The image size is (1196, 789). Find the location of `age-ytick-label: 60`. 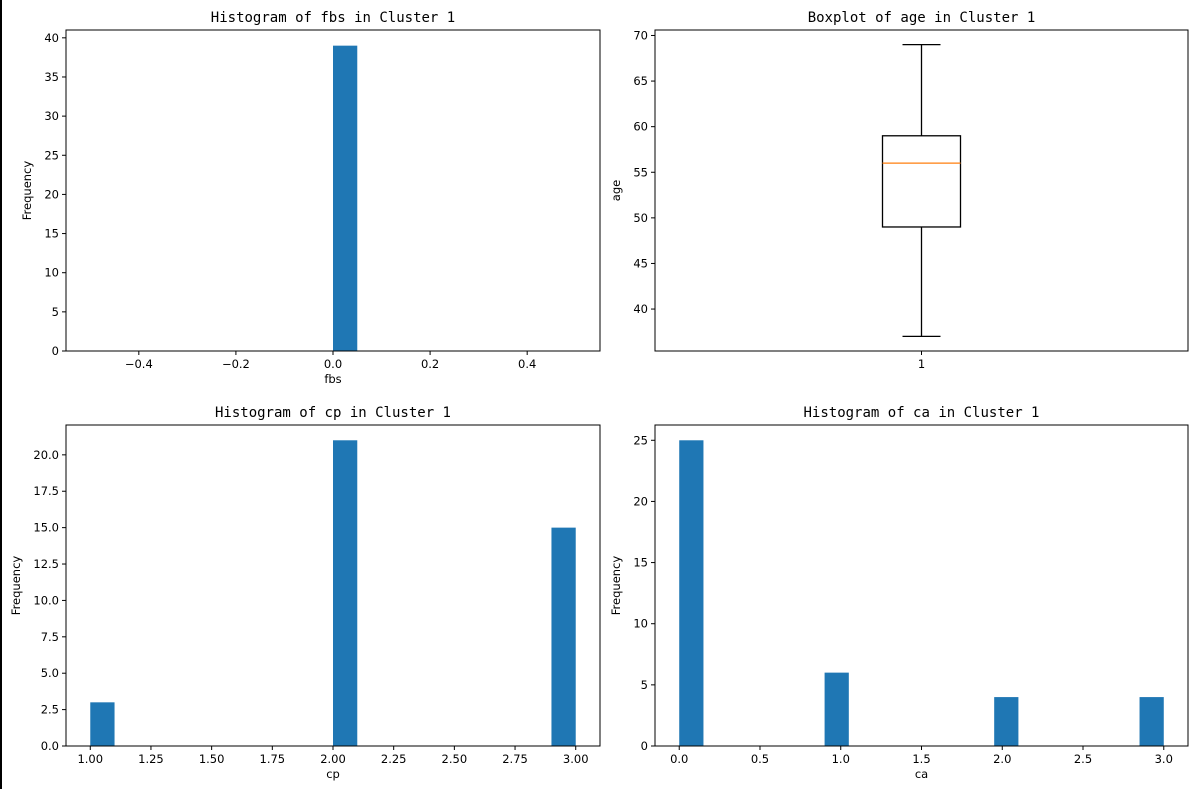

age-ytick-label: 60 is located at coordinates (640, 127).